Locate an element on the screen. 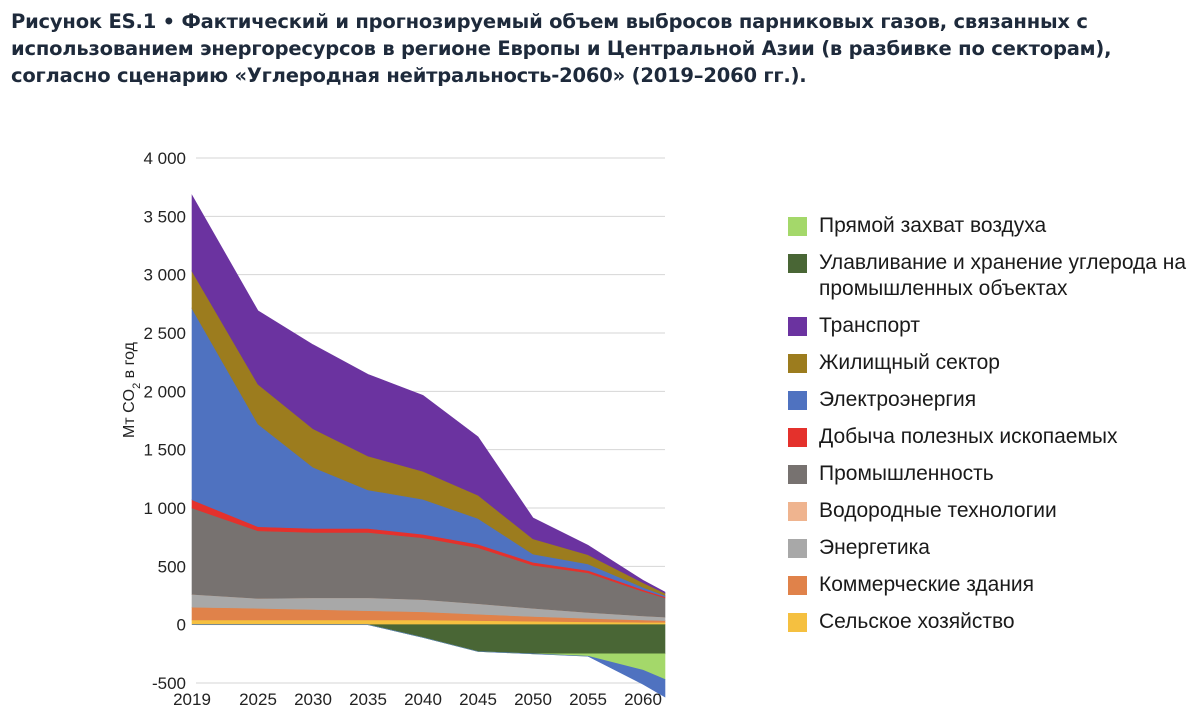  x-tick-label: 2035 is located at coordinates (368, 699).